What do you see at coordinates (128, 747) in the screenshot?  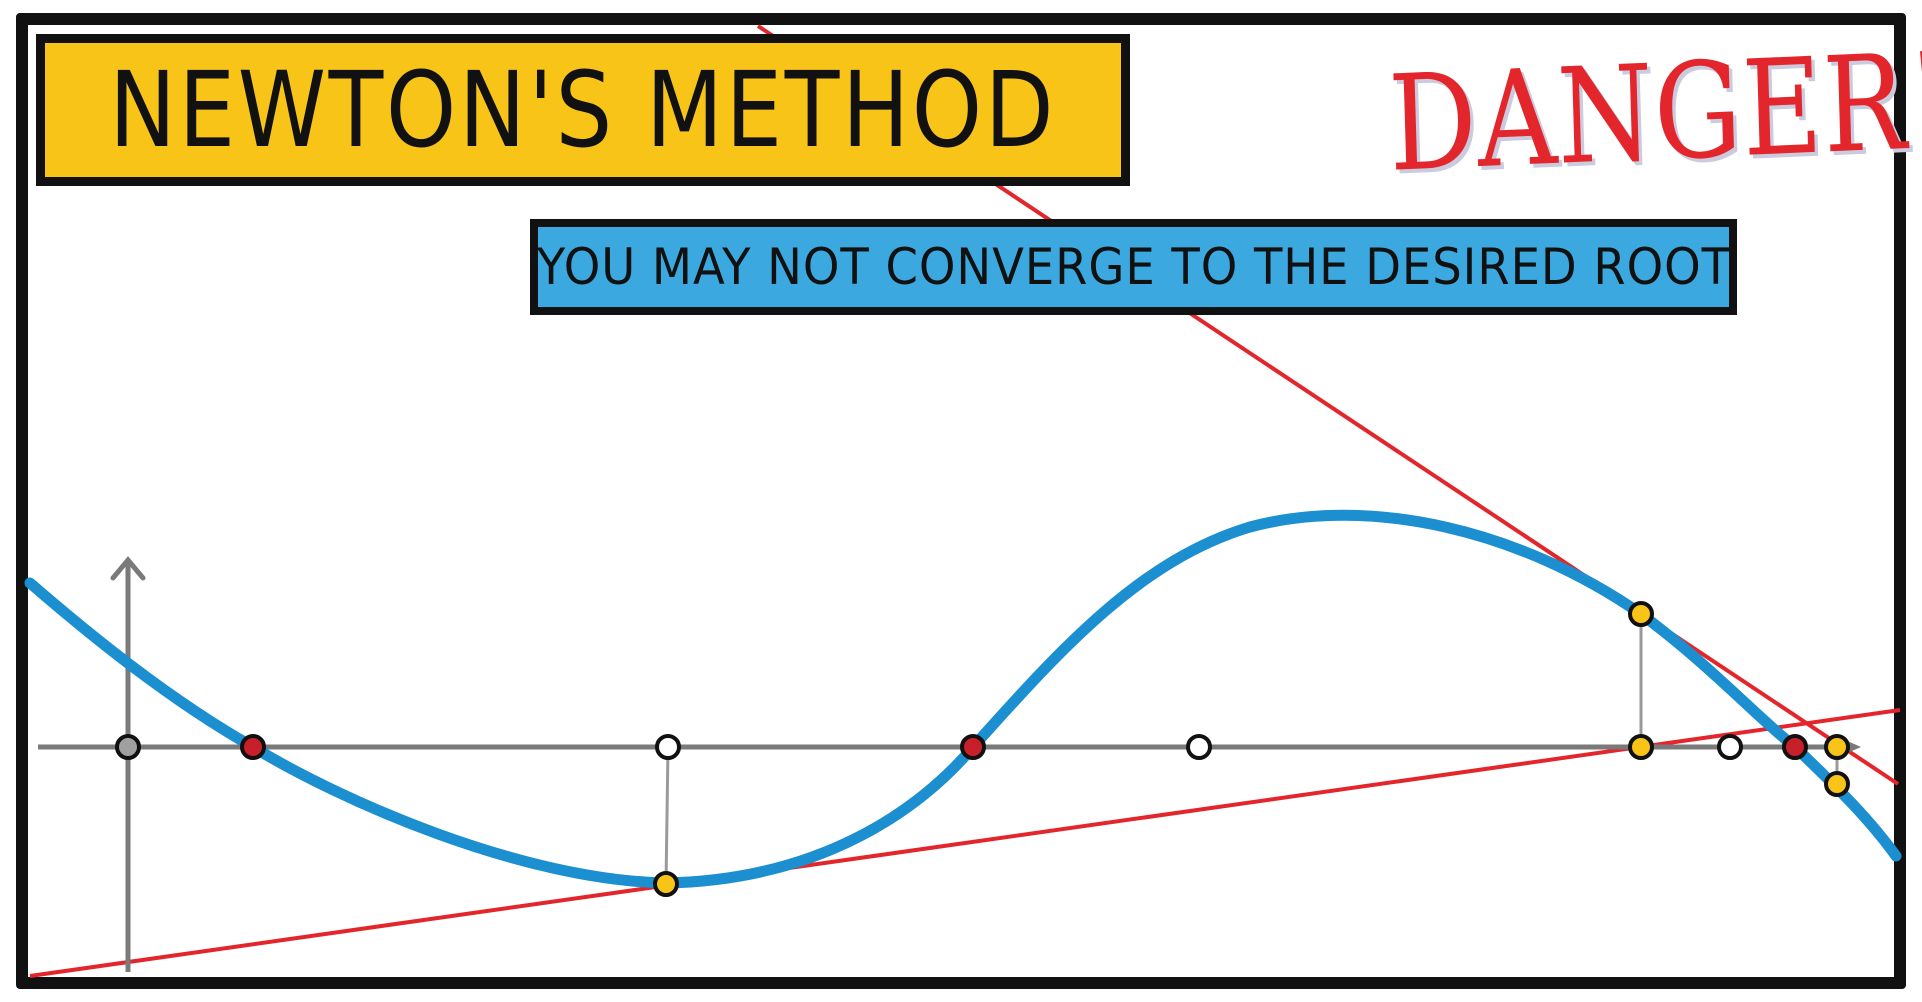 I see `origin-point` at bounding box center [128, 747].